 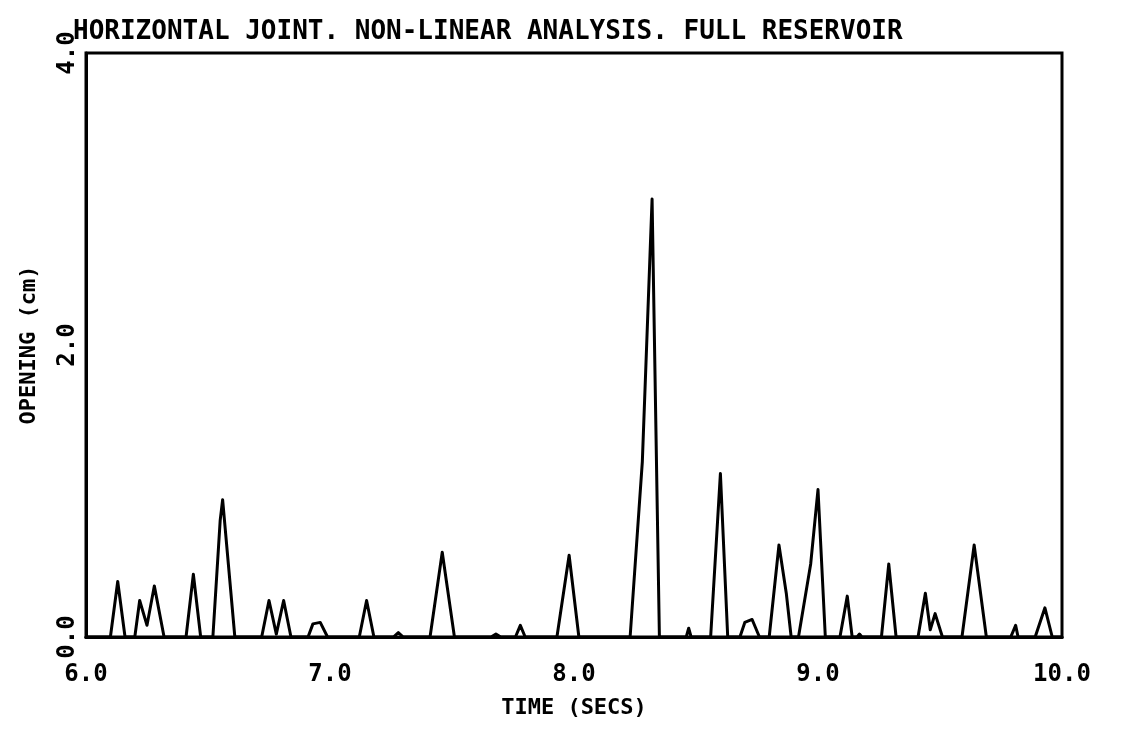 I want to click on y-tick-label: 0.0, so click(x=66, y=637).